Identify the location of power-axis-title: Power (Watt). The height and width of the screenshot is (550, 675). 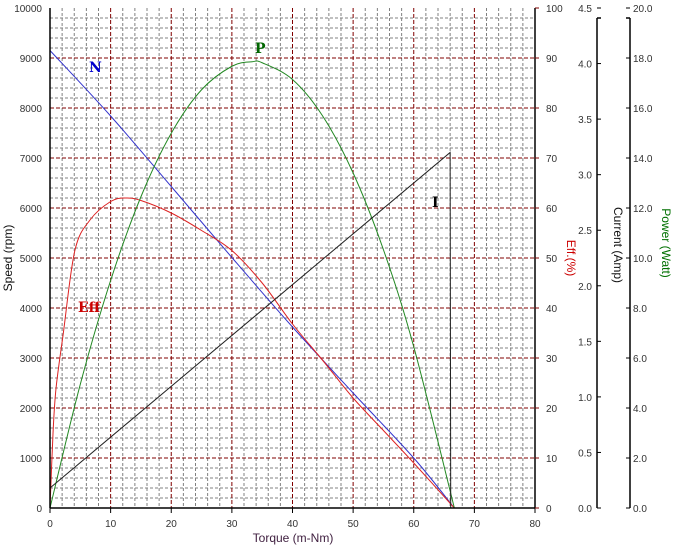
(666, 243).